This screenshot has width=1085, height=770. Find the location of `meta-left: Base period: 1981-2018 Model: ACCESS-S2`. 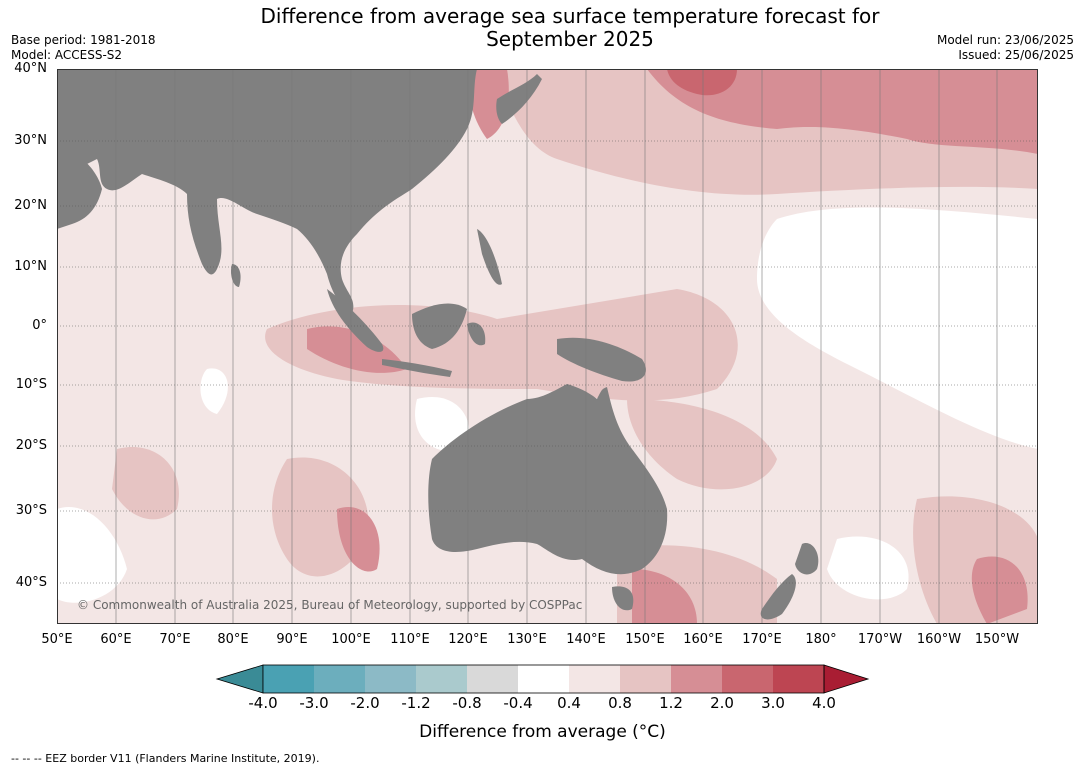

meta-left: Base period: 1981-2018 Model: ACCESS-S2 is located at coordinates (83, 48).